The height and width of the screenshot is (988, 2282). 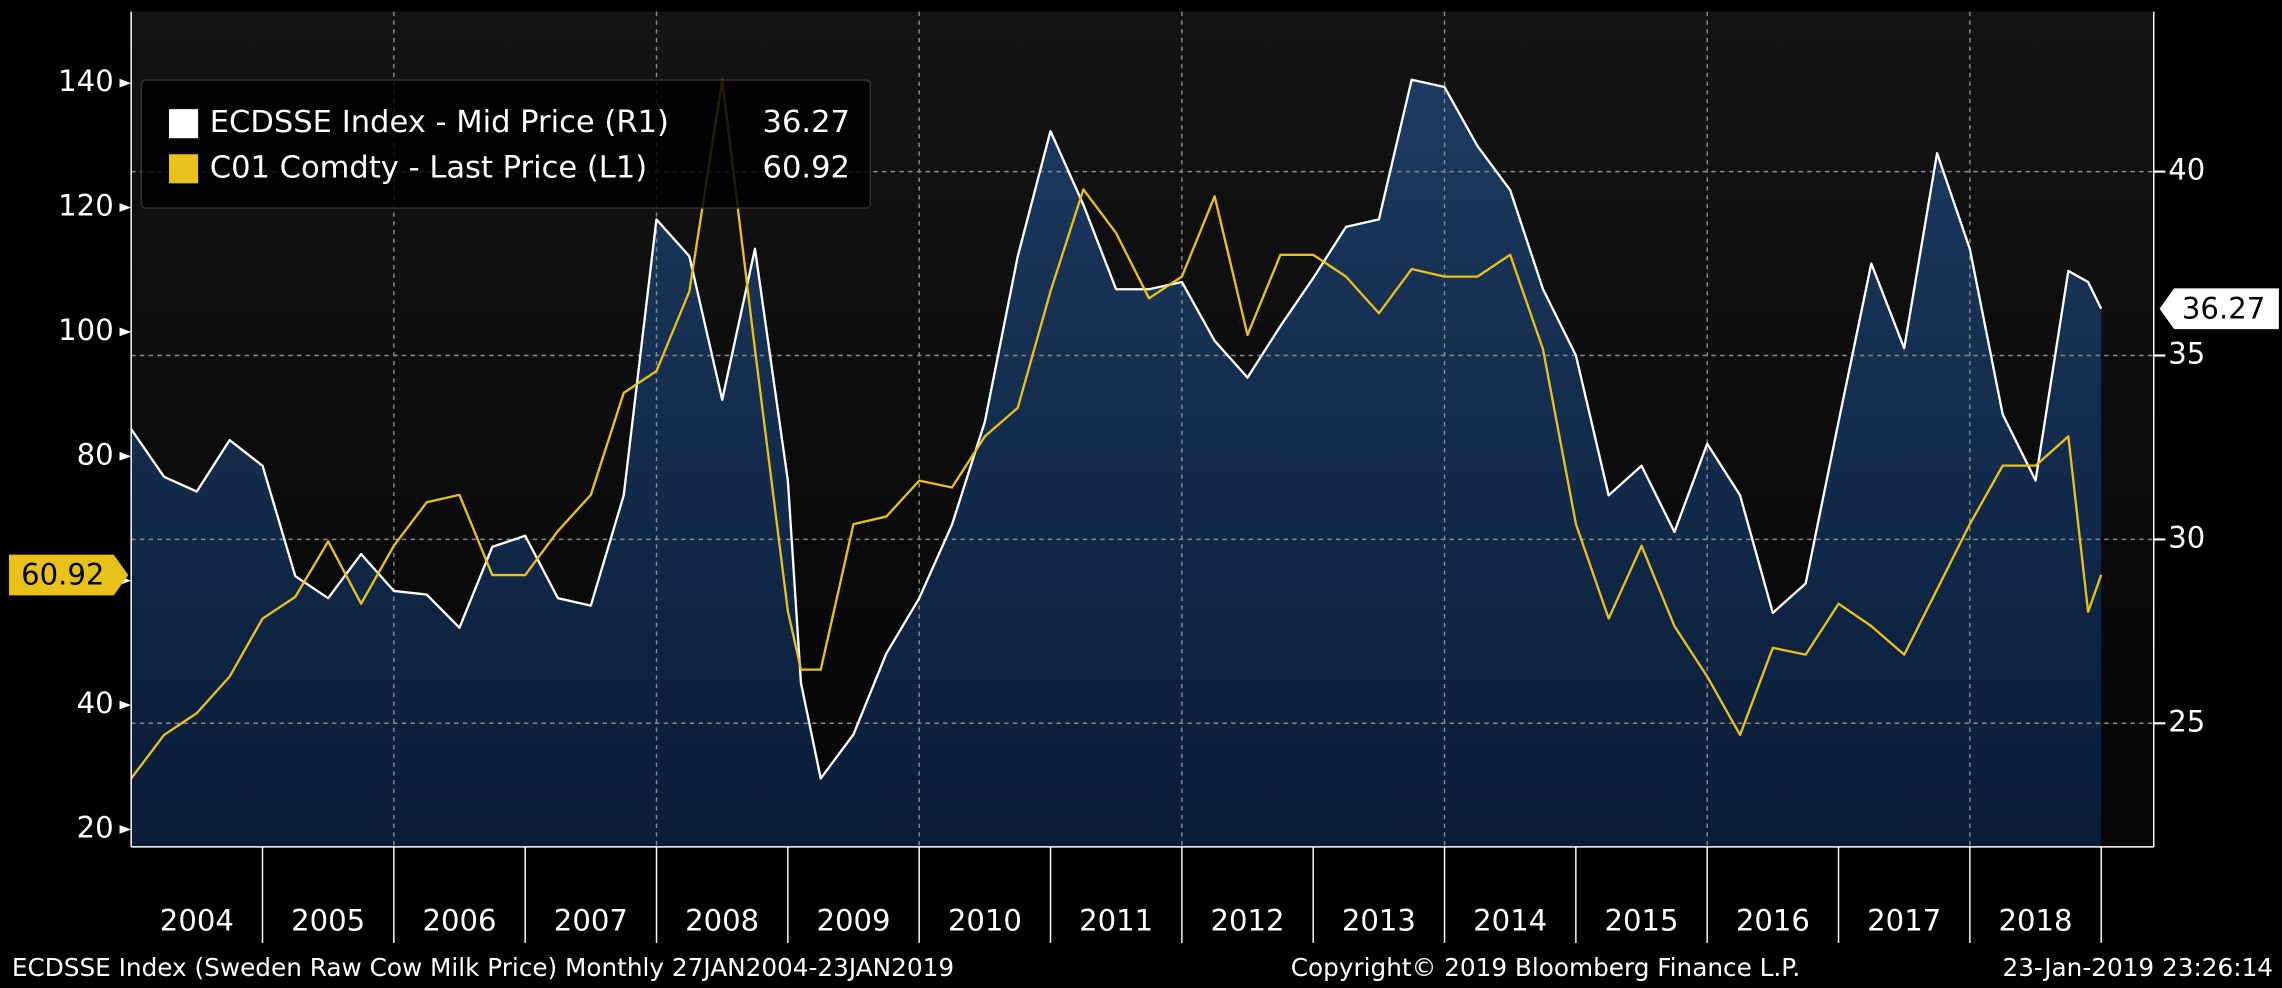 I want to click on y2-tick-label: 40, so click(x=2186, y=170).